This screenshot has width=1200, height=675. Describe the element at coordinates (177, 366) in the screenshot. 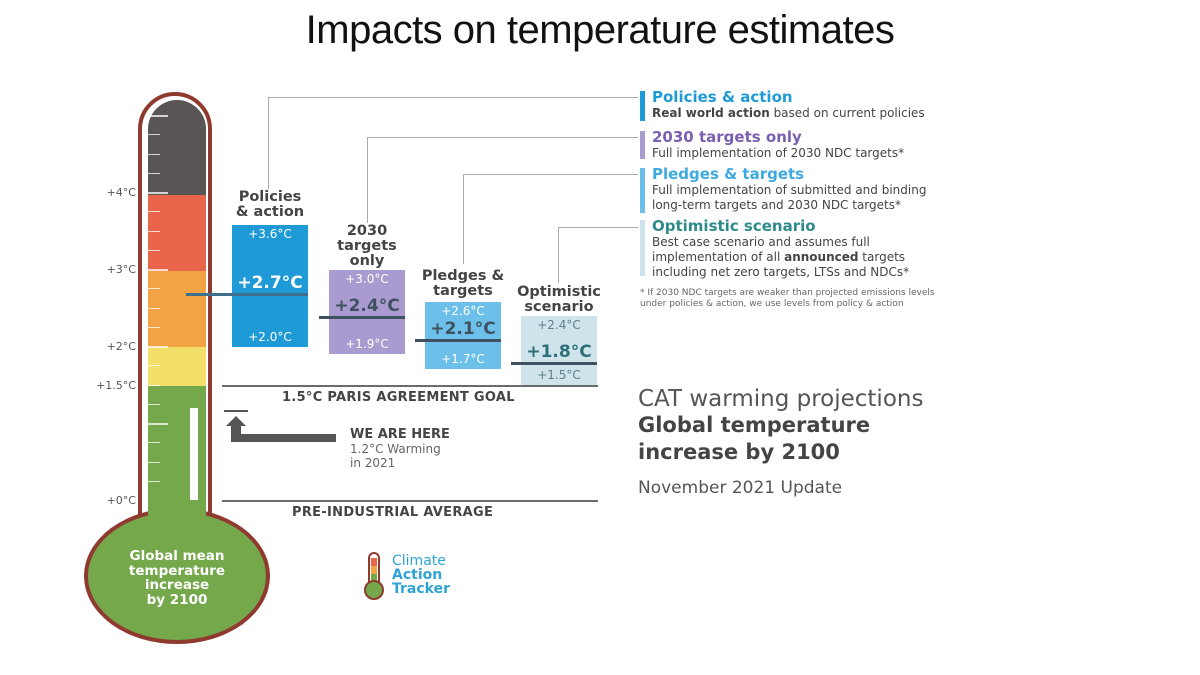

I see `thermo-band-yellow` at that location.